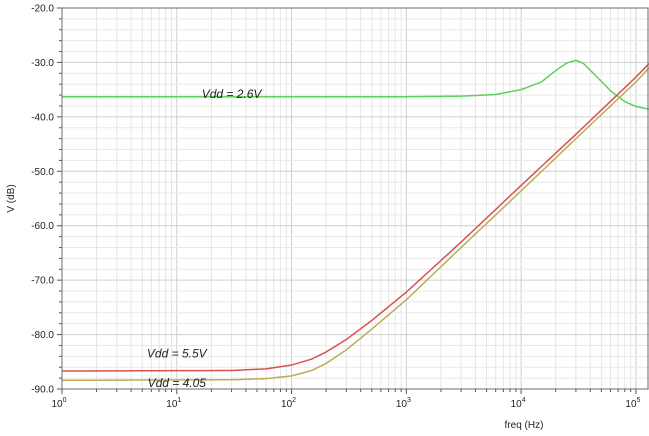  What do you see at coordinates (518, 403) in the screenshot?
I see `x-tick-label: 10⁴` at bounding box center [518, 403].